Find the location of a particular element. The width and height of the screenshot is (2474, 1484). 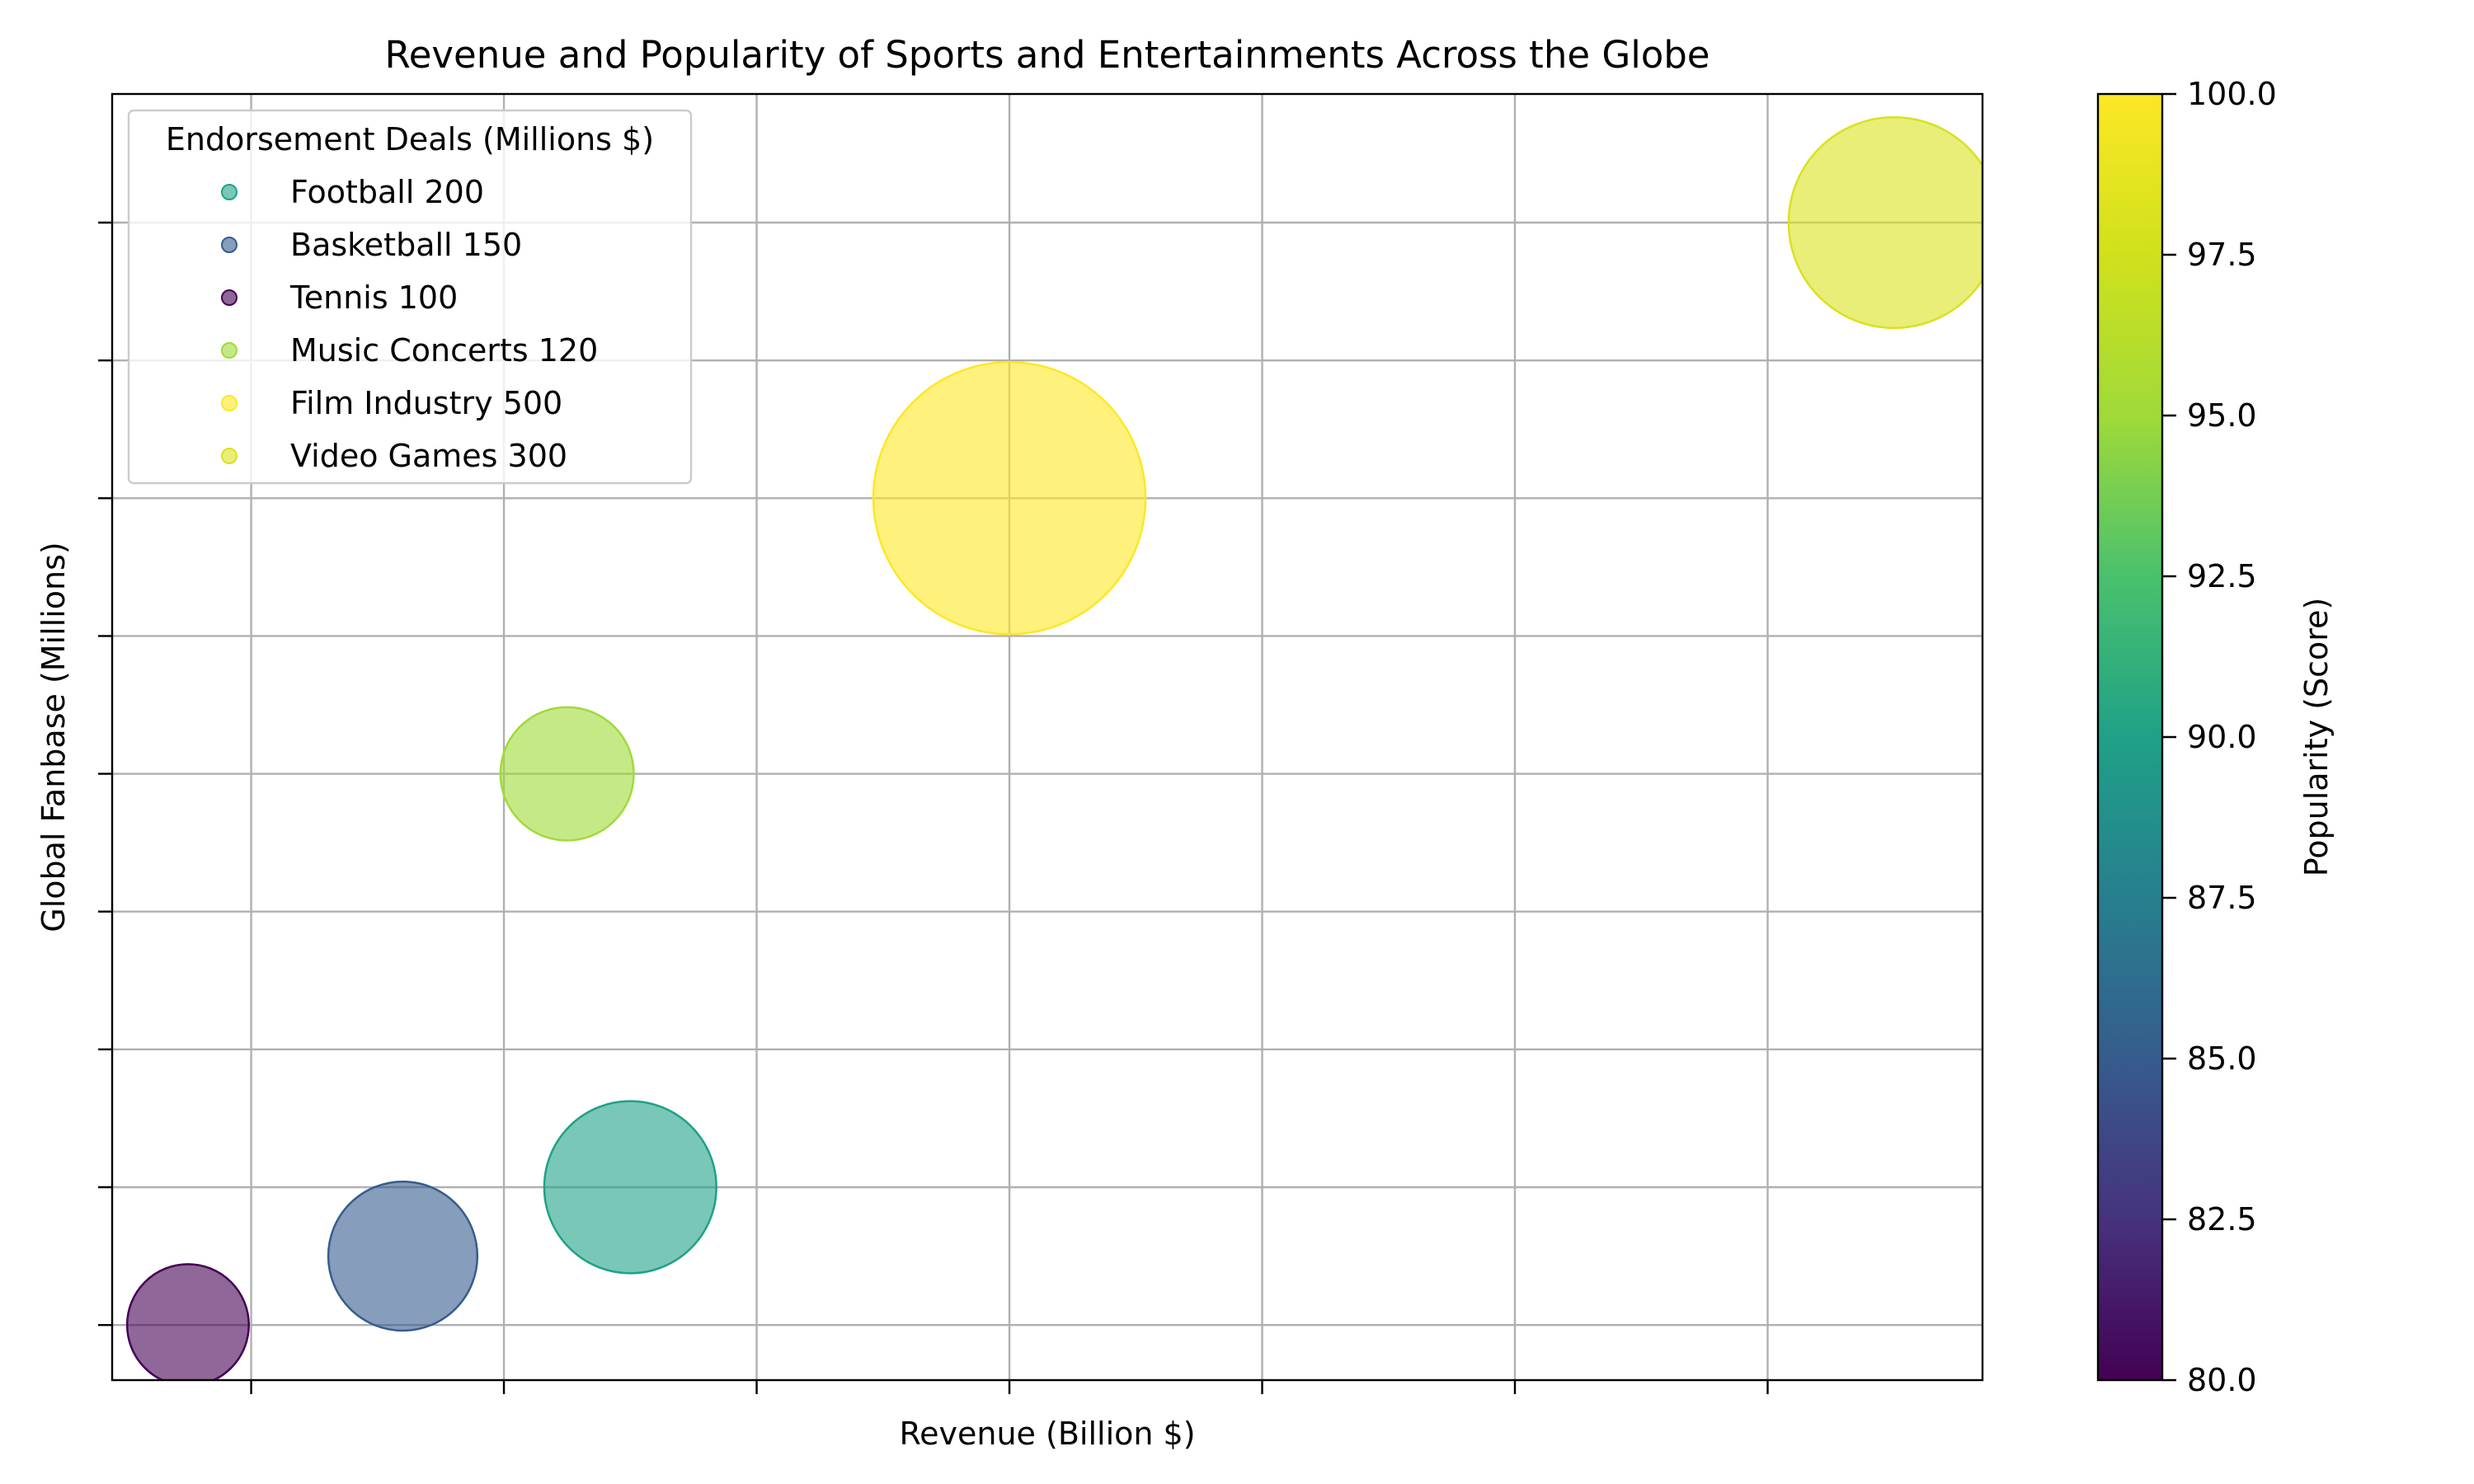

colorbar-ticks: 80.0 82.5 85.0 87.5 90.0 92.5 95.0 97.5 100.0 is located at coordinates (2219, 737).